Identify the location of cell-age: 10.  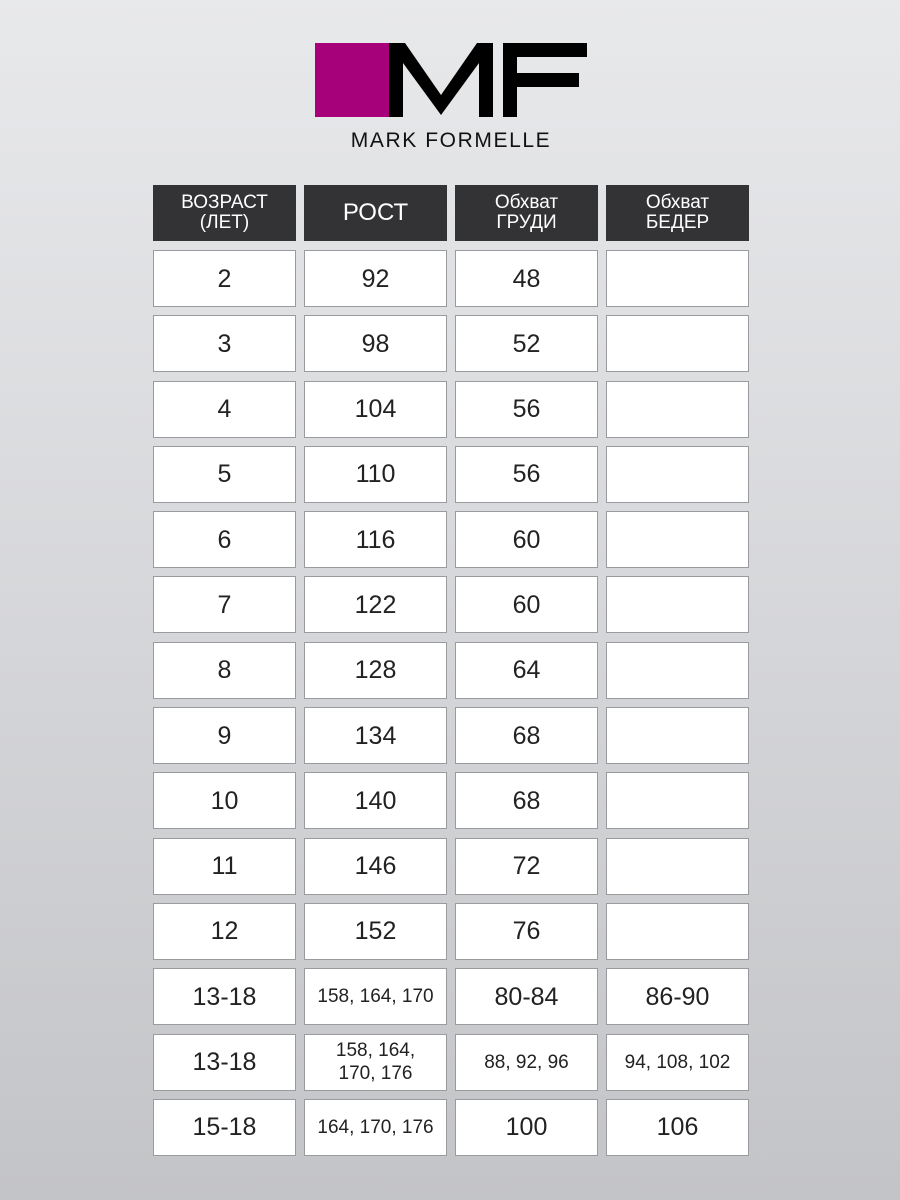
(224, 801).